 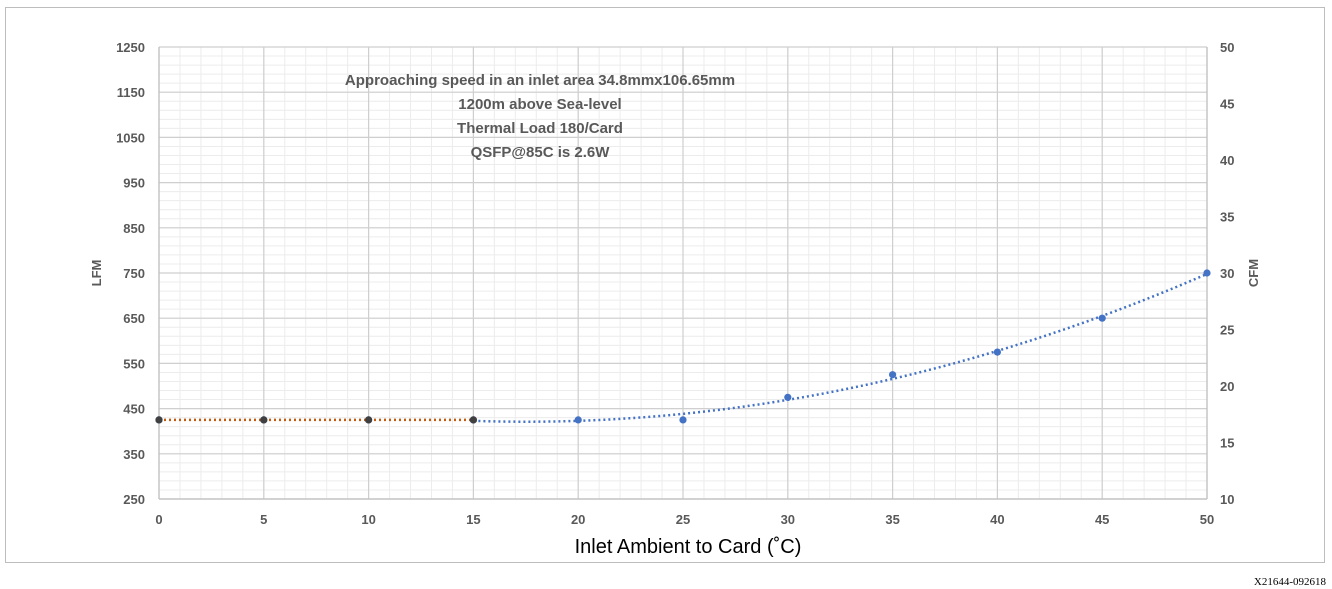 I want to click on y-tick-label: 950, so click(x=134, y=183).